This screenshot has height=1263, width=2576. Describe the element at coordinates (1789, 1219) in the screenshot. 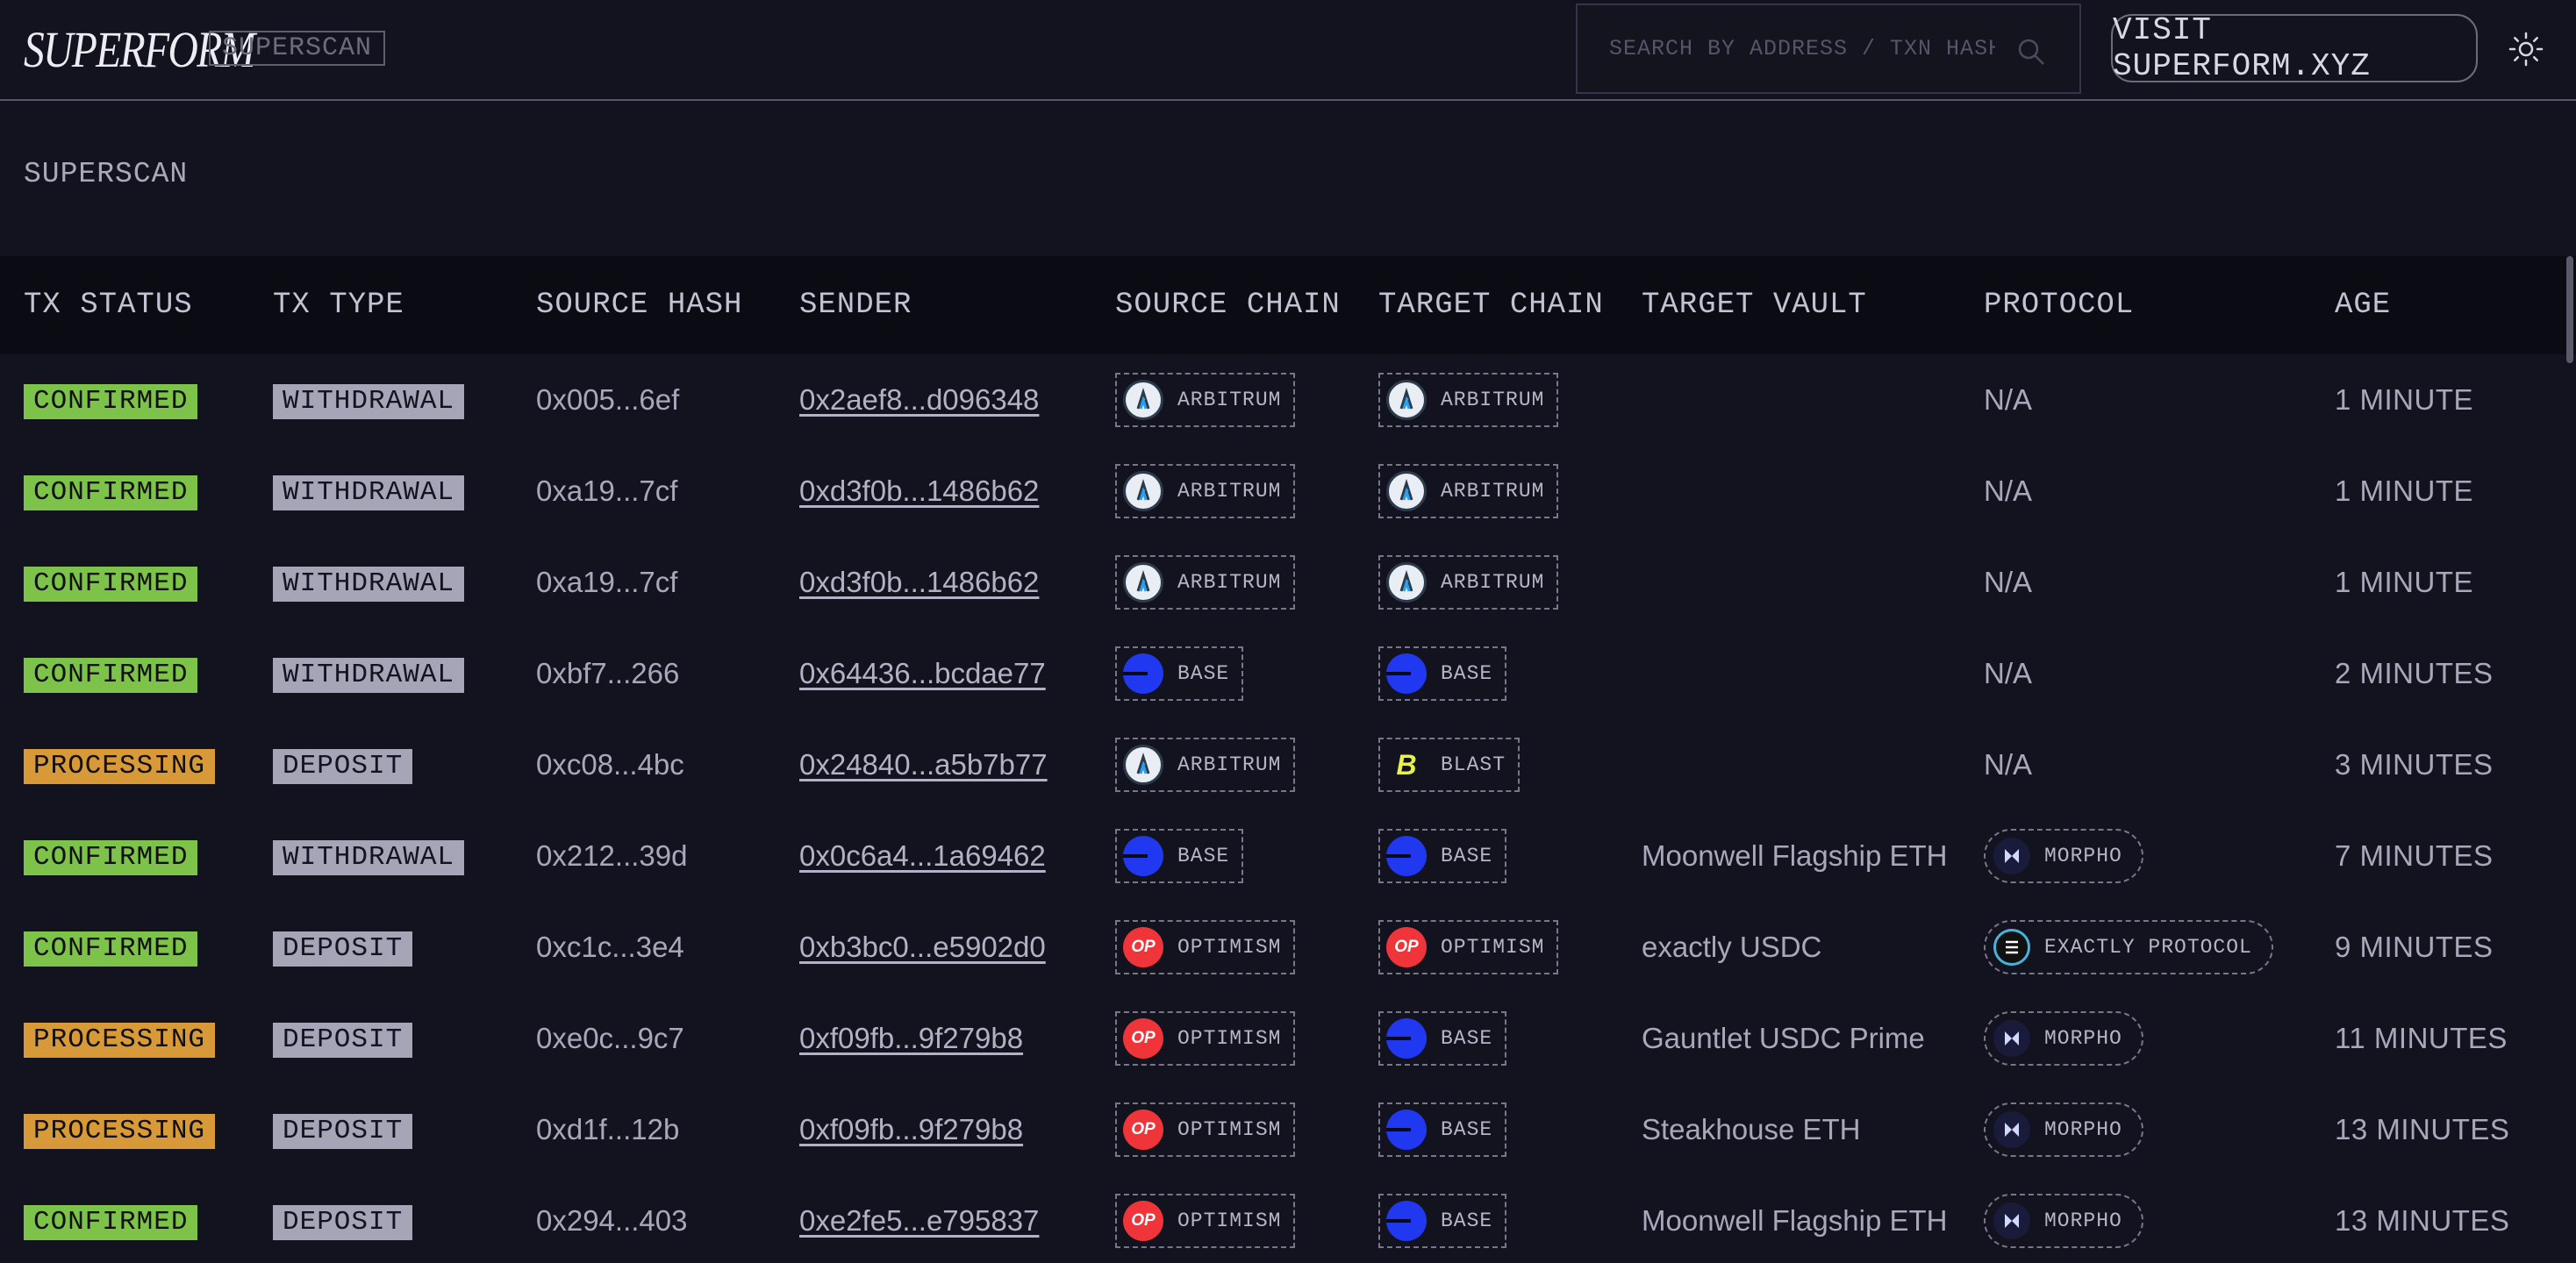

I see `cell-target-vault: Moonwell Flagship ETH` at that location.